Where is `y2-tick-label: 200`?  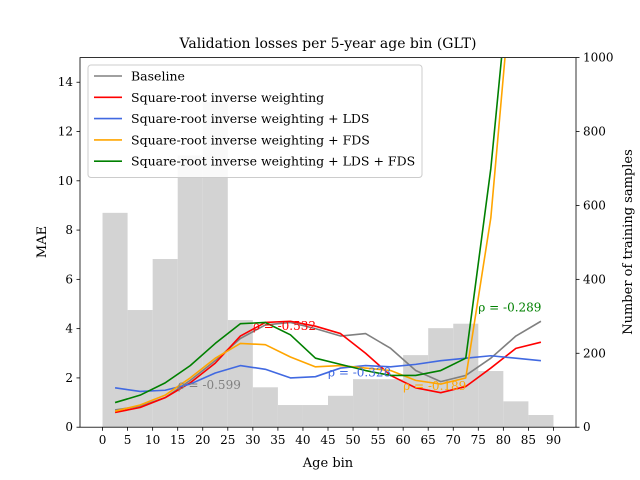
y2-tick-label: 200 is located at coordinates (594, 353).